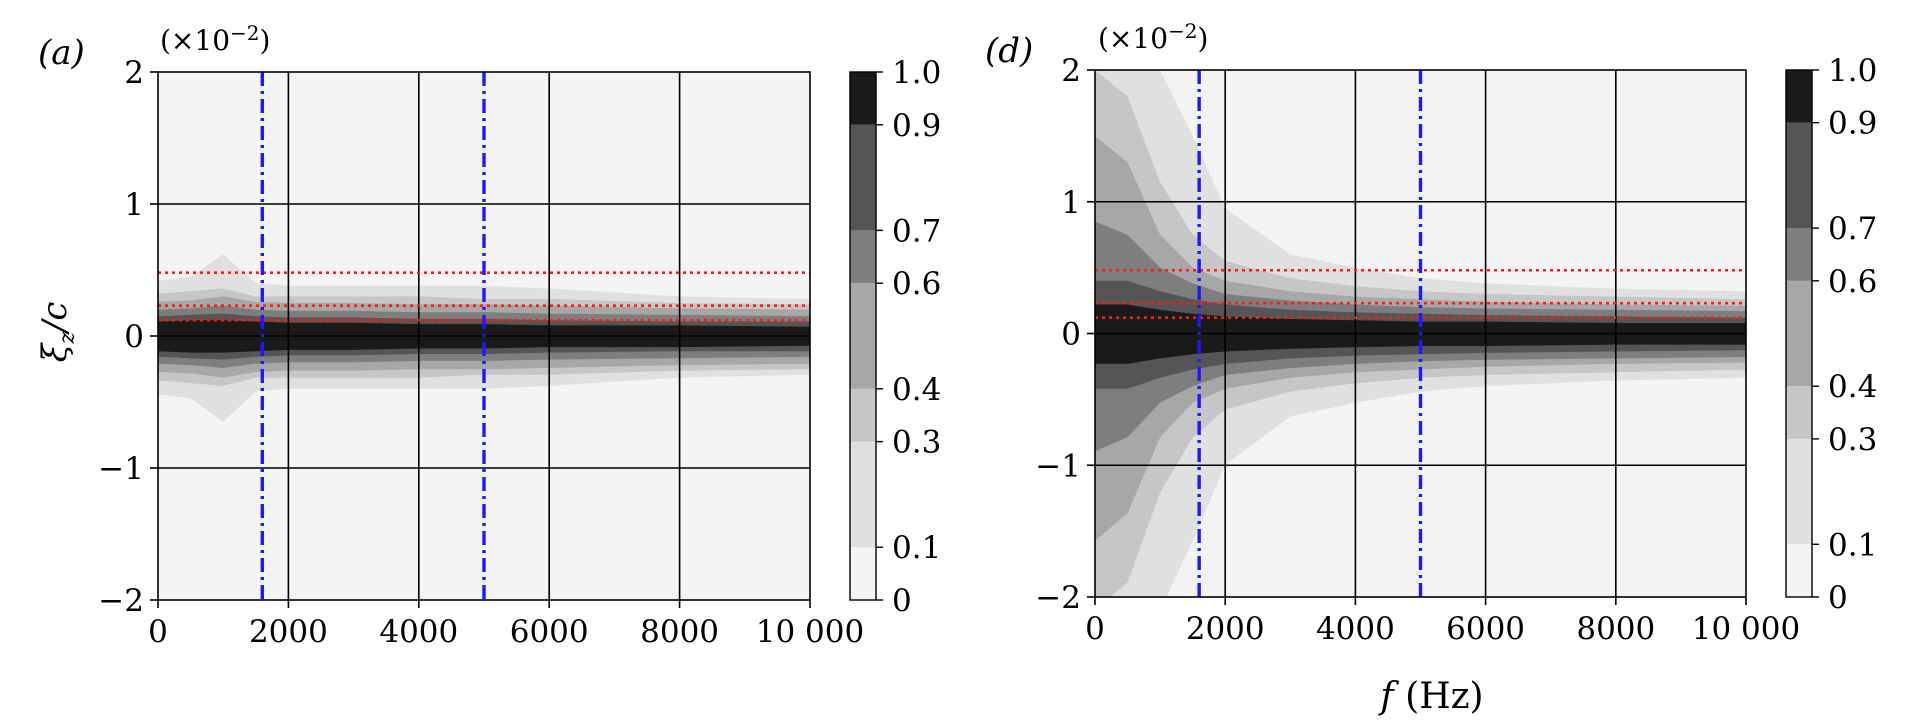 The width and height of the screenshot is (1920, 726). What do you see at coordinates (158, 632) in the screenshot?
I see `x-tick-label-a-0: 0` at bounding box center [158, 632].